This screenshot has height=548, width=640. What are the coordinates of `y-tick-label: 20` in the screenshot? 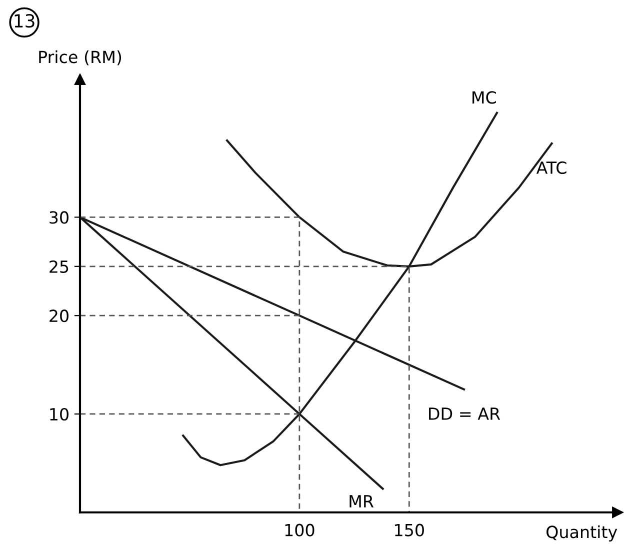 It's located at (59, 316).